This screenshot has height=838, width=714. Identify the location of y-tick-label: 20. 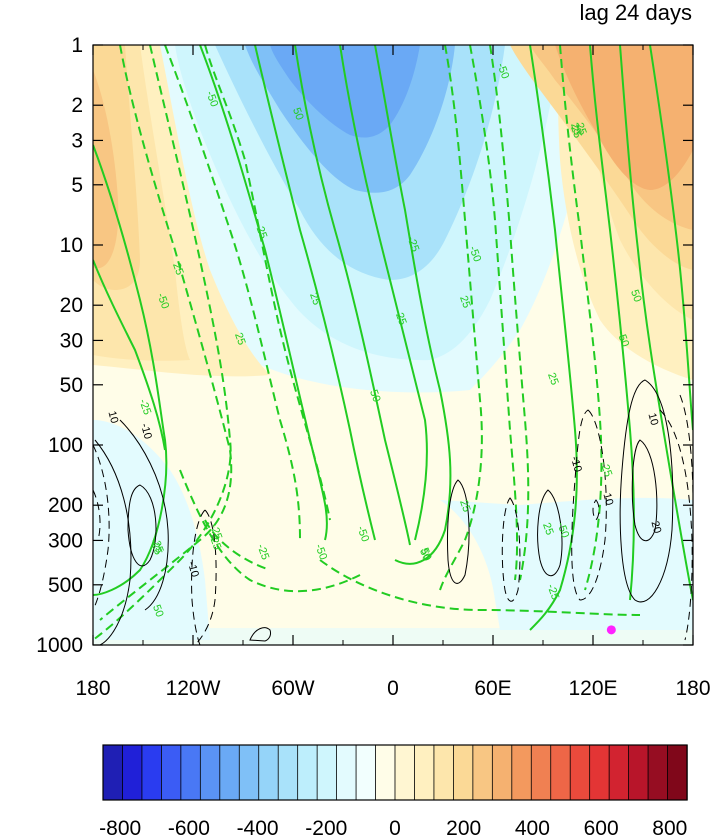
(71, 305).